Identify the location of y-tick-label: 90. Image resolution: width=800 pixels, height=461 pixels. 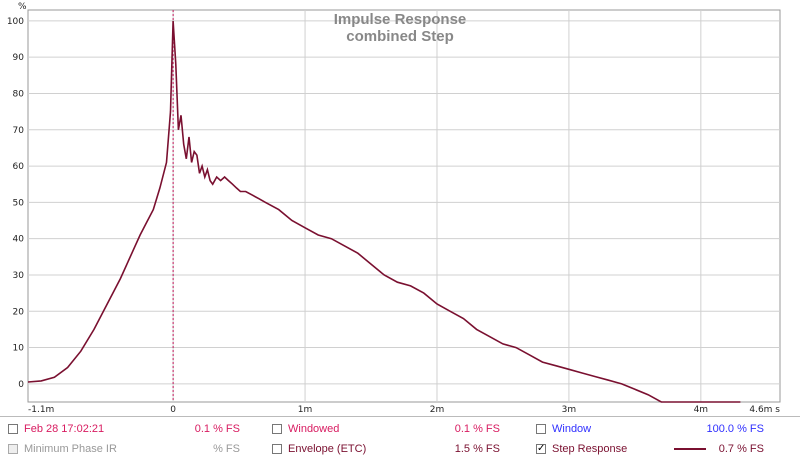
(19, 58).